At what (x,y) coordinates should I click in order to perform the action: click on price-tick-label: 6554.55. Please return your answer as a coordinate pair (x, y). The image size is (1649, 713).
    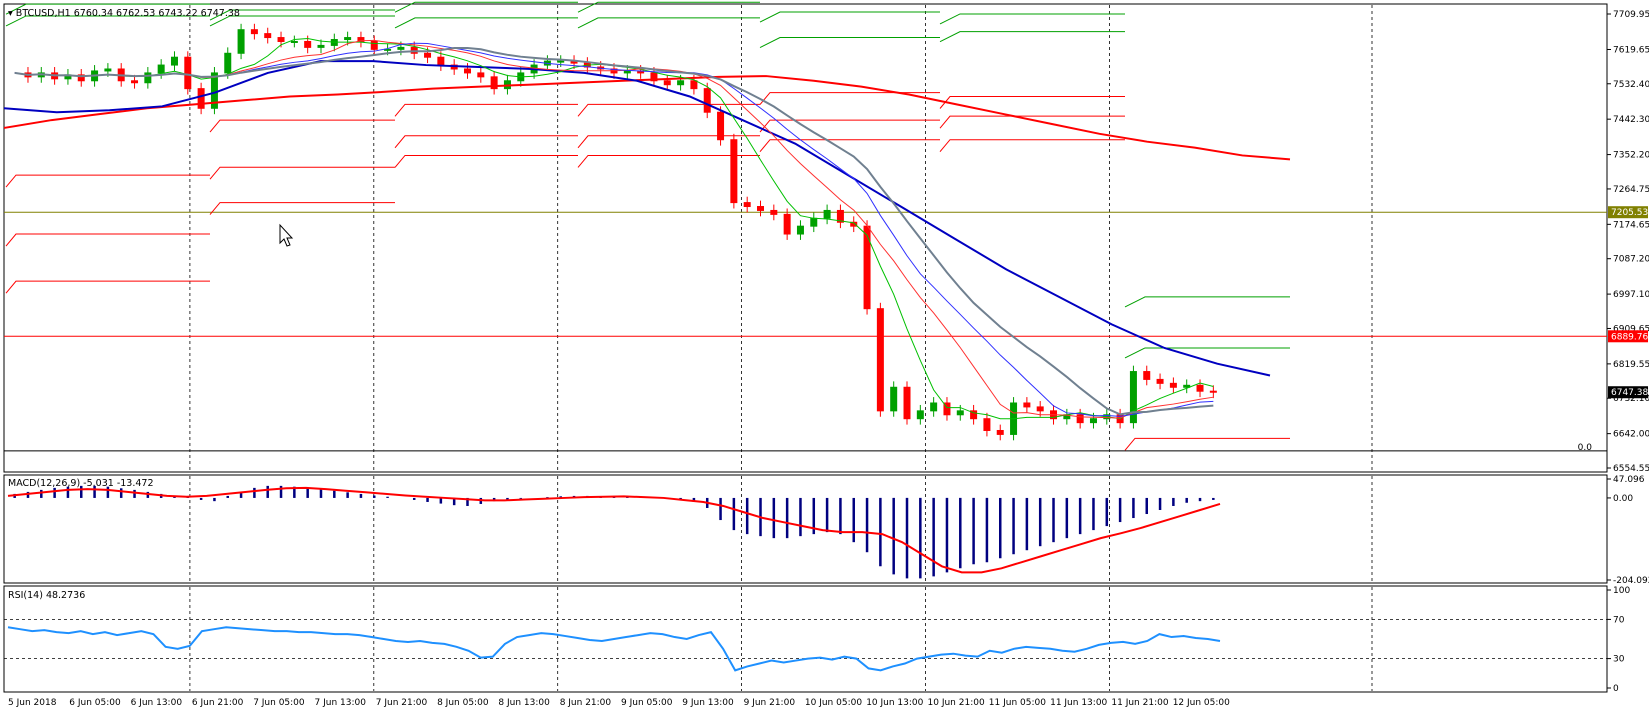
    Looking at the image, I should click on (1631, 469).